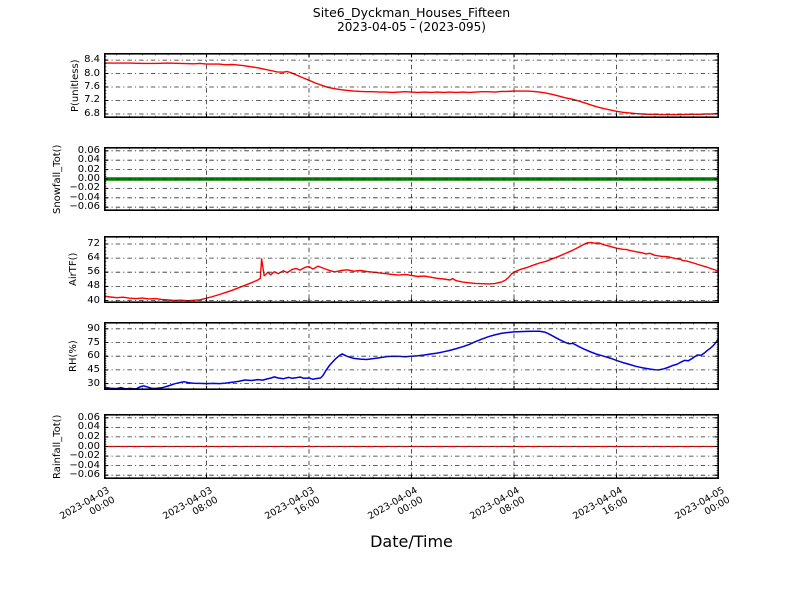  What do you see at coordinates (93, 272) in the screenshot?
I see `y-tick-label: 56` at bounding box center [93, 272].